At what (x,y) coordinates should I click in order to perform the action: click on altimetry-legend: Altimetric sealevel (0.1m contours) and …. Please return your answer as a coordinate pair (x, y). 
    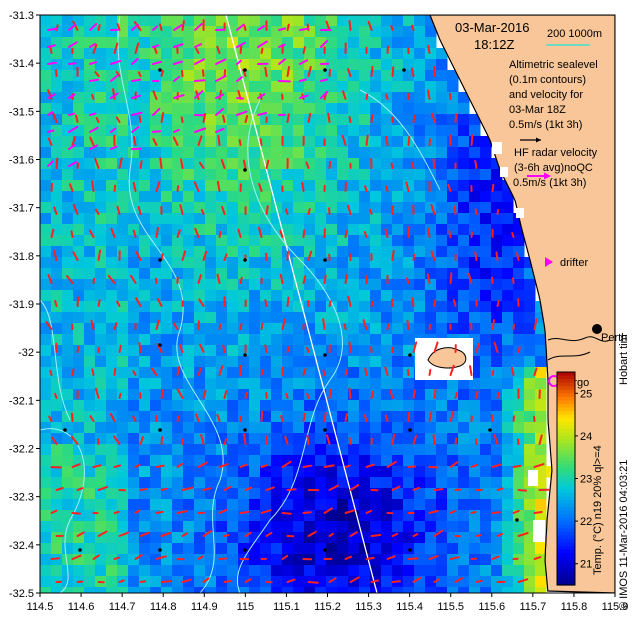
    Looking at the image, I should click on (553, 101).